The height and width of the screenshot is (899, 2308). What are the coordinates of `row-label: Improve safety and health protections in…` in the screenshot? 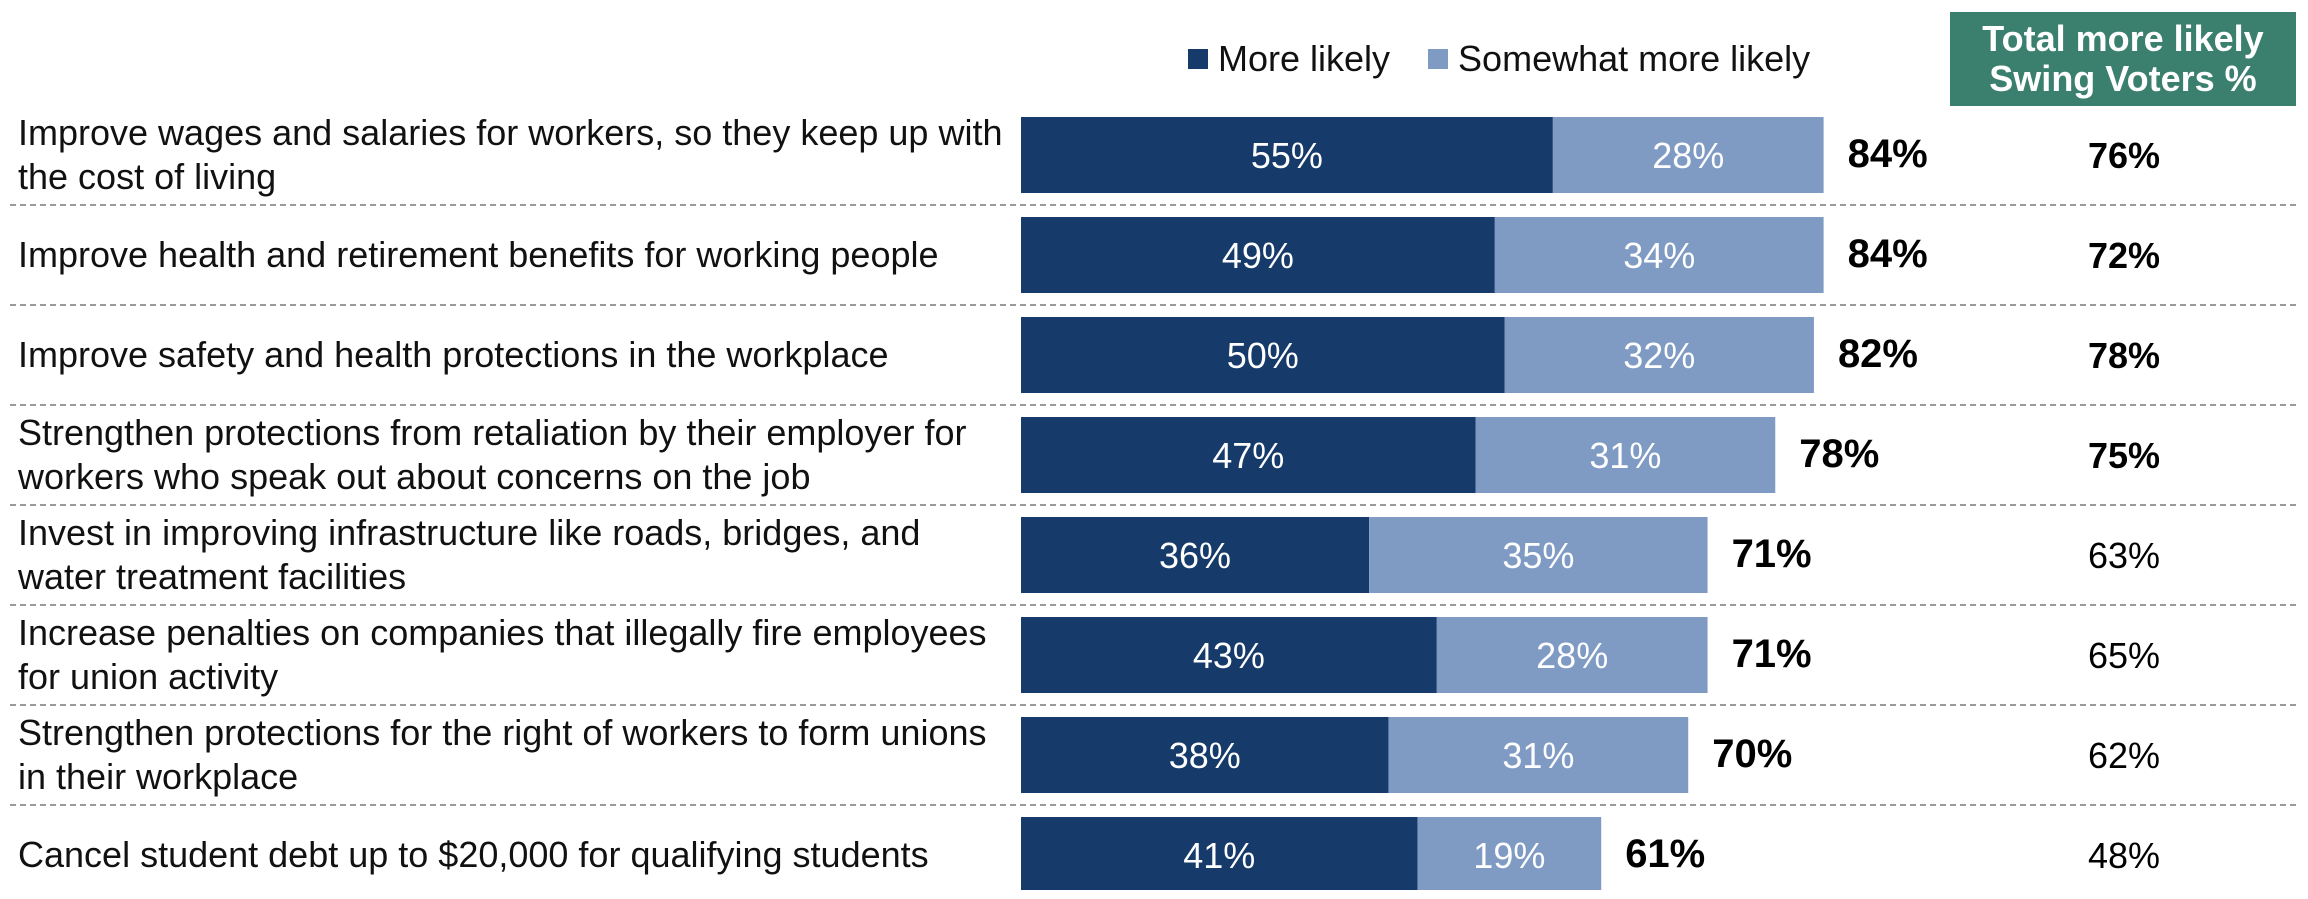 It's located at (453, 354).